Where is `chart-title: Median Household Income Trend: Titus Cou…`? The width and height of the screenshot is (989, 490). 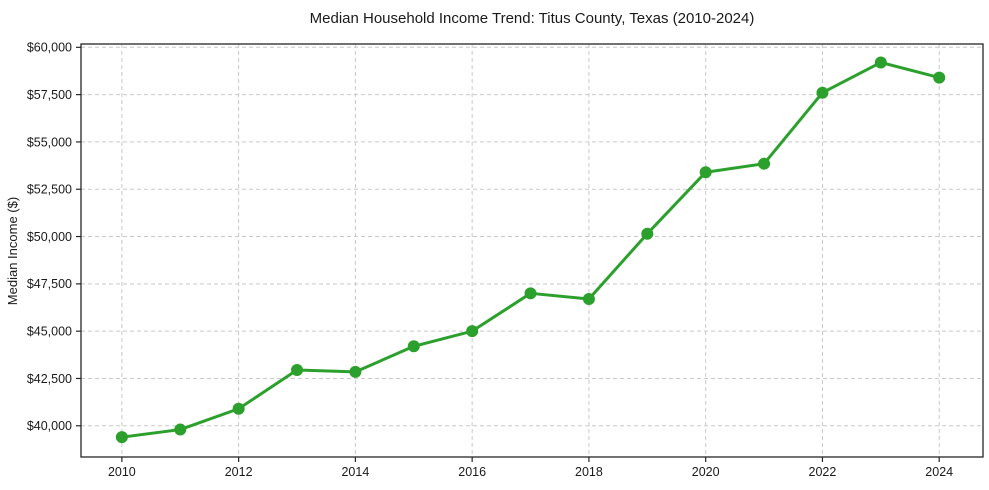
chart-title: Median Household Income Trend: Titus Cou… is located at coordinates (532, 18).